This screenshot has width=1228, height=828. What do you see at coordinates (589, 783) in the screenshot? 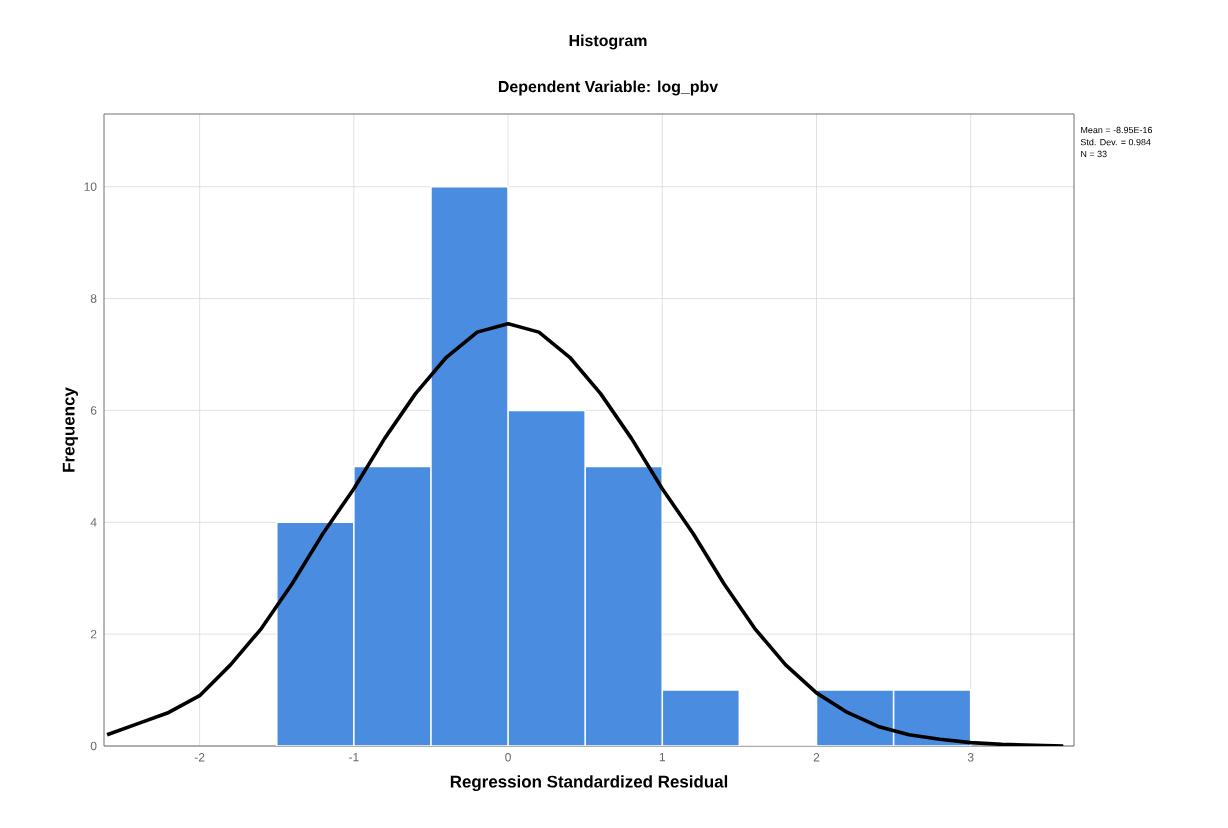
I see `x-axis-title: Regression Standardized Residual` at bounding box center [589, 783].